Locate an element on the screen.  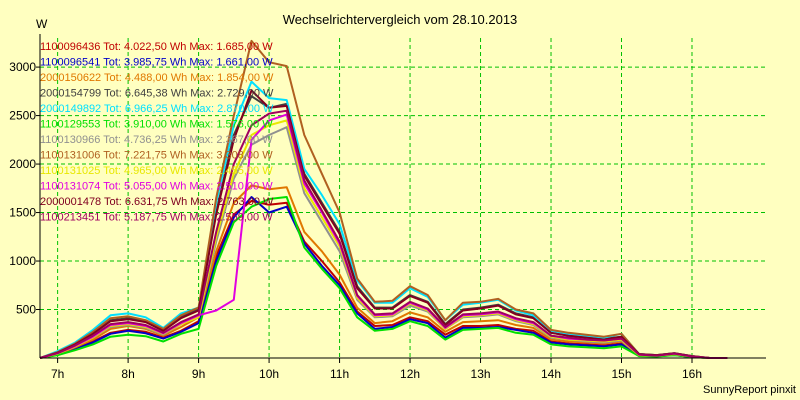
x-tick-label: 13h is located at coordinates (481, 374).